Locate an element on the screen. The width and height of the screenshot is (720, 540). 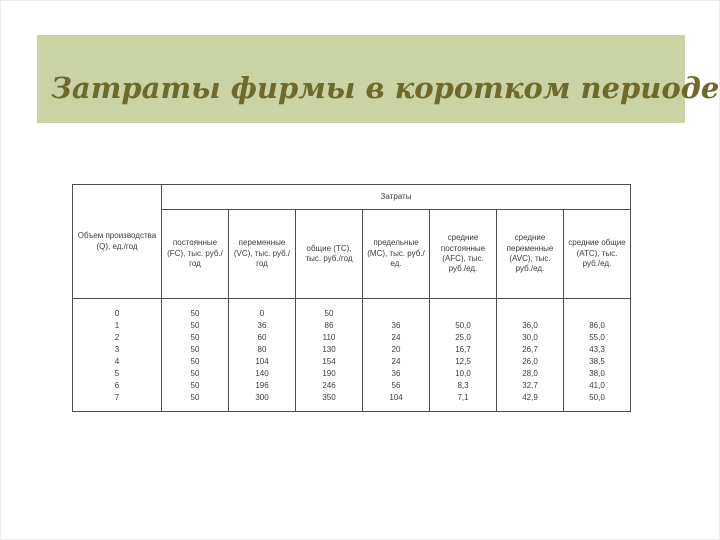
cell-avc is located at coordinates (530, 309).